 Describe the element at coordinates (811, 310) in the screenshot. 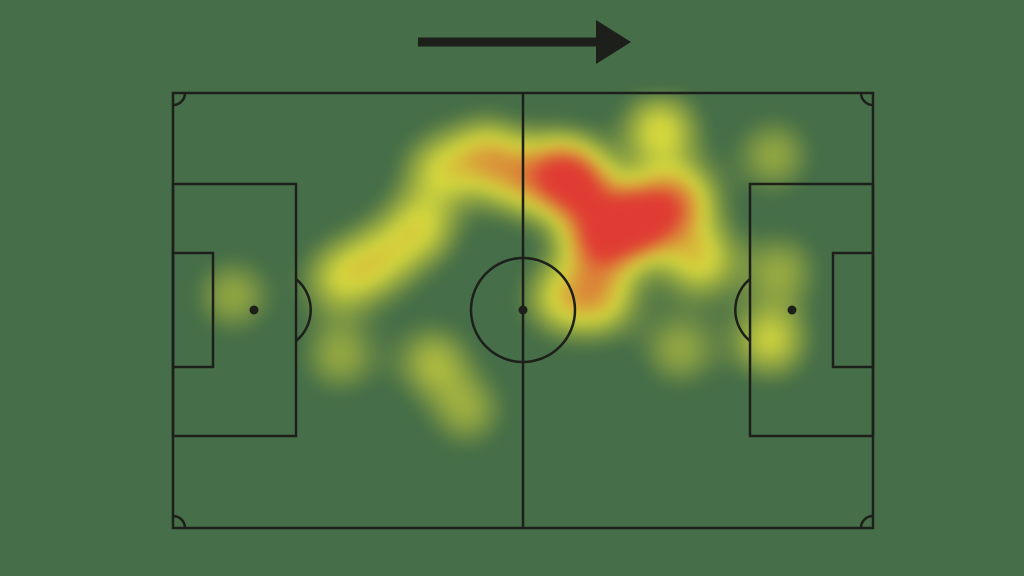

I see `right-penalty-box` at that location.